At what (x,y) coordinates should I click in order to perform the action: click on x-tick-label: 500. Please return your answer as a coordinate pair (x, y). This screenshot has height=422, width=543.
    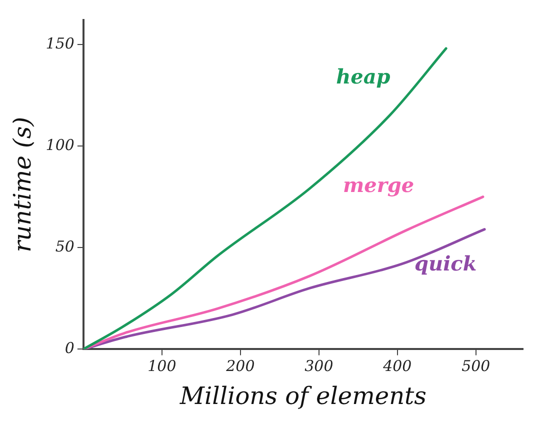
    Looking at the image, I should click on (476, 366).